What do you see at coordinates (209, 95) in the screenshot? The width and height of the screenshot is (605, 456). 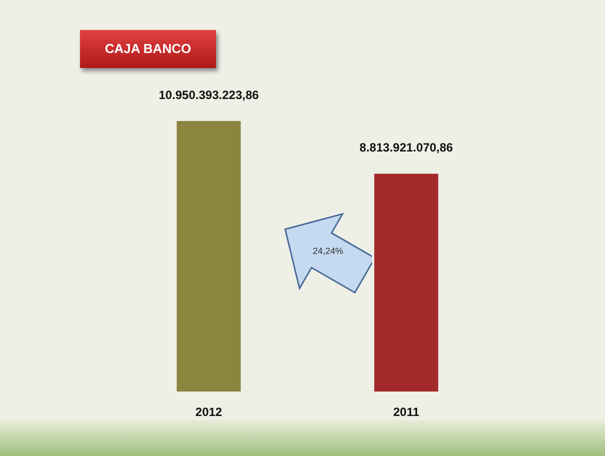 I see `data-label: 10.950.393.223,86` at bounding box center [209, 95].